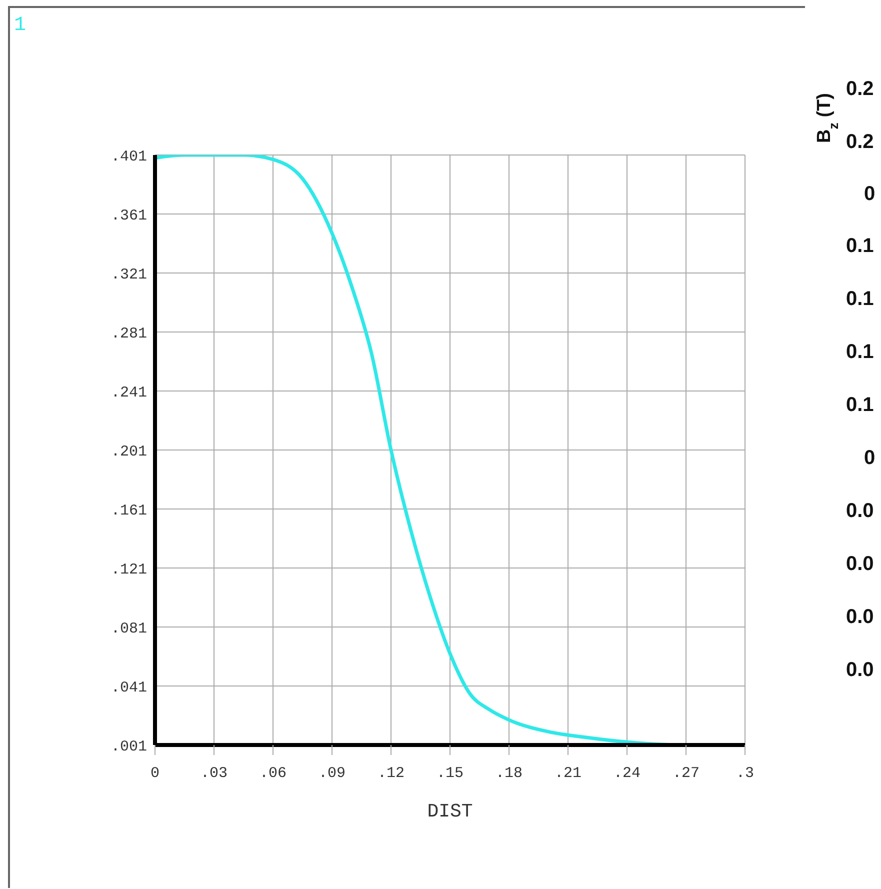 The width and height of the screenshot is (881, 889). I want to click on x-tick-label: .12, so click(391, 773).